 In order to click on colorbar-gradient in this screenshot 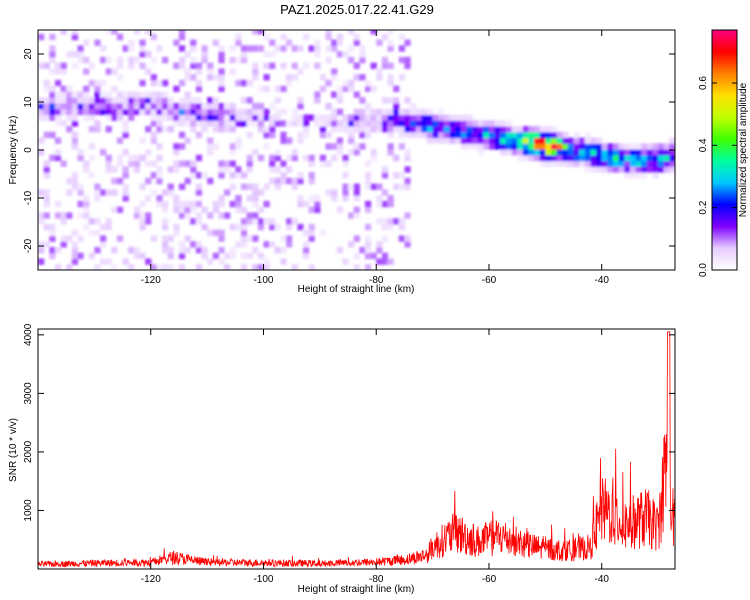, I will do `click(724, 150)`.